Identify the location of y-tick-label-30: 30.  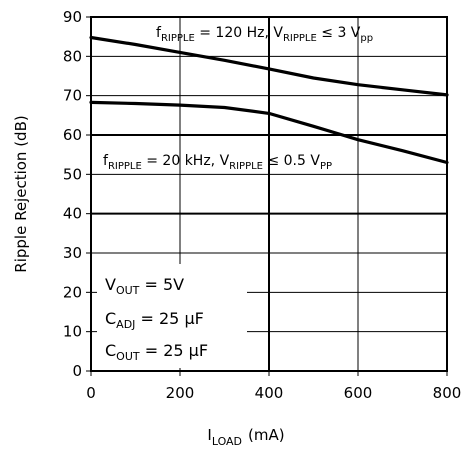
(72, 253).